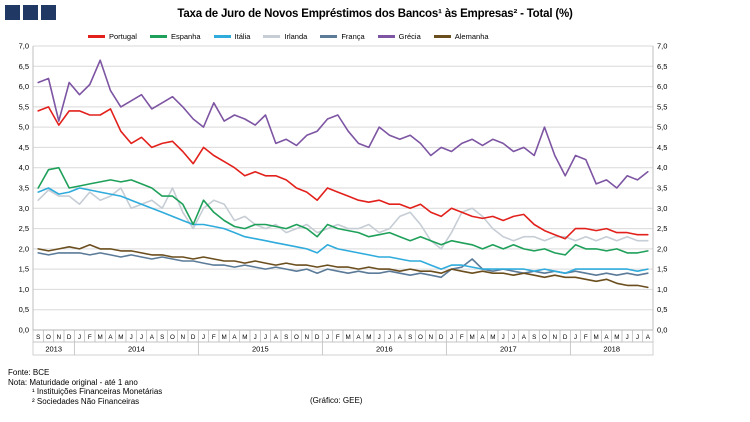  What do you see at coordinates (662, 228) in the screenshot?
I see `y-axis-tick-label-right: 2,5` at bounding box center [662, 228].